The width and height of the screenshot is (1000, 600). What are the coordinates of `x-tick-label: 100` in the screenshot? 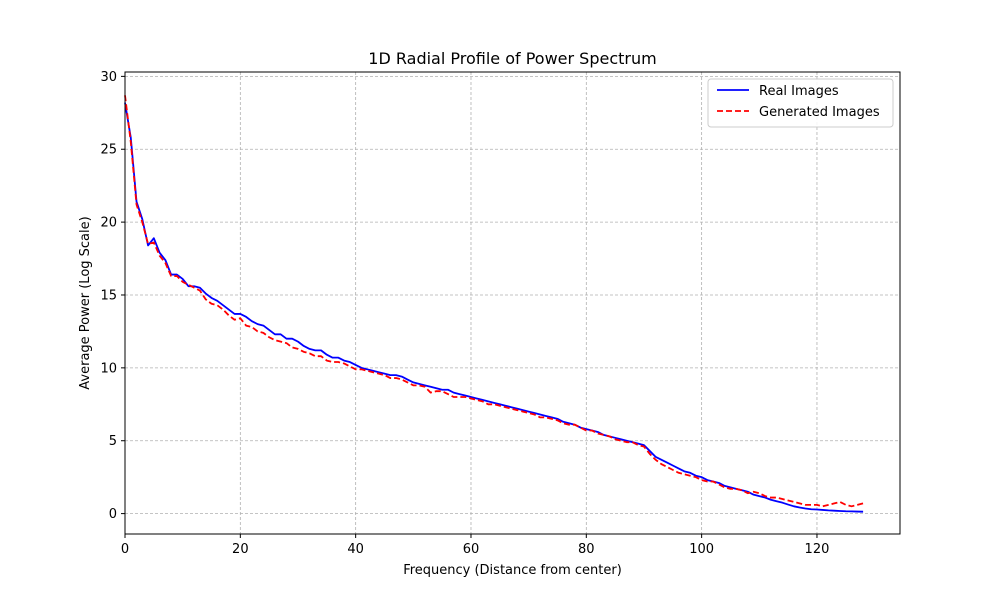 It's located at (701, 549).